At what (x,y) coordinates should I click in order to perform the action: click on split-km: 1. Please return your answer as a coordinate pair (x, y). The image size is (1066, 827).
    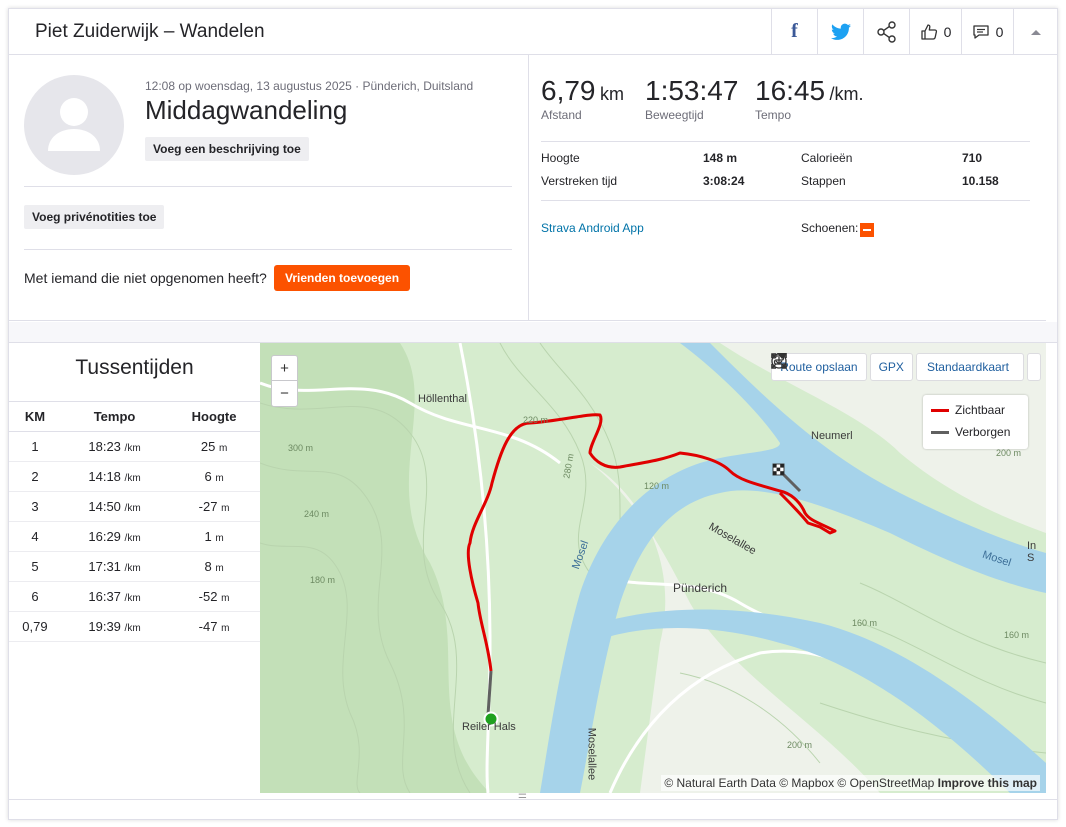
    Looking at the image, I should click on (35, 446).